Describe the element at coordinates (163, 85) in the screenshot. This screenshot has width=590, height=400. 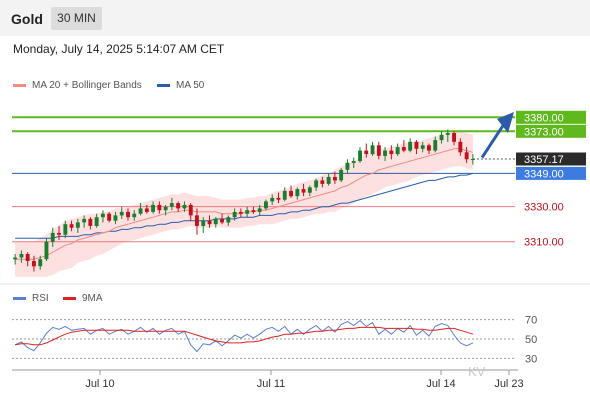
I see `legend-ma50-swatch` at that location.